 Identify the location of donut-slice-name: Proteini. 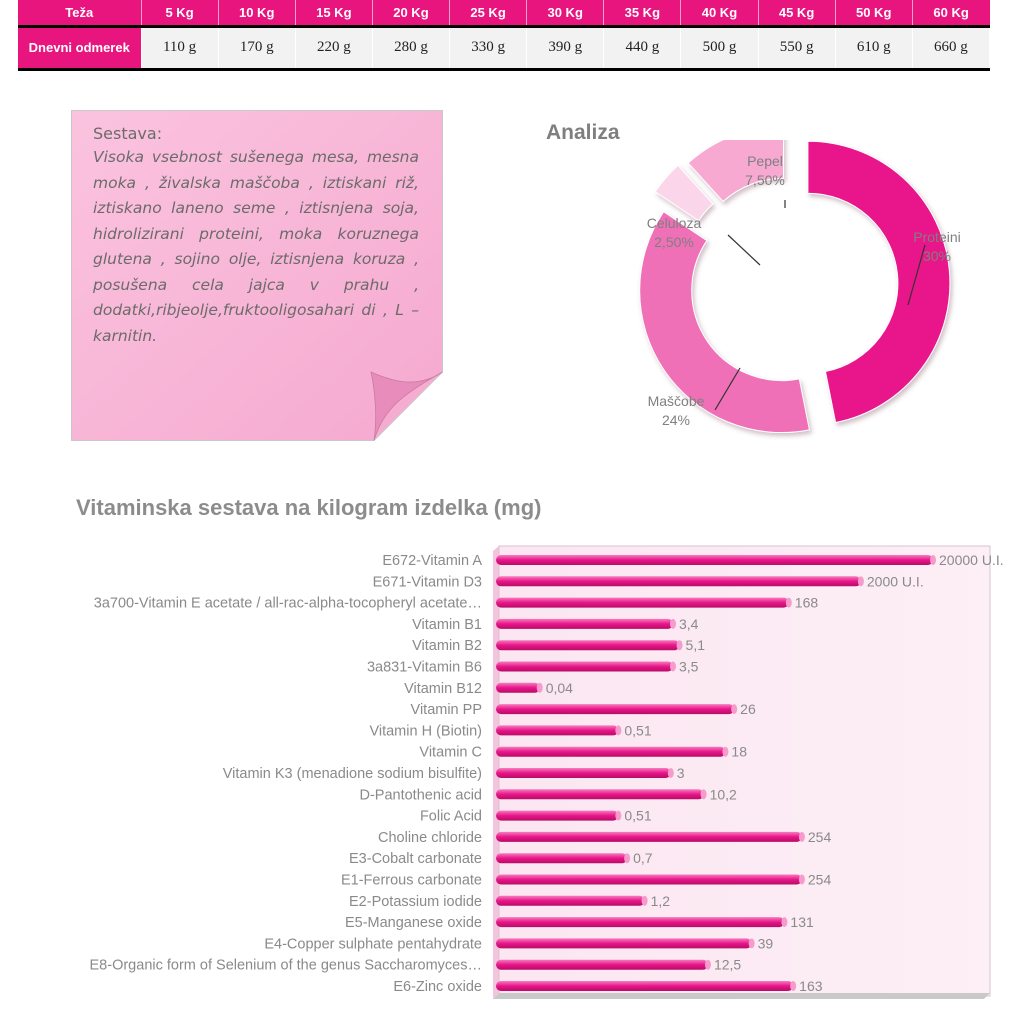
(936, 237).